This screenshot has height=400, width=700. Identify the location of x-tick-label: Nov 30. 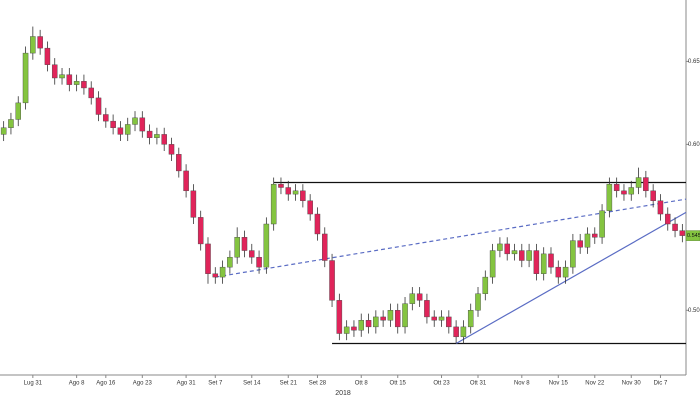
(632, 384).